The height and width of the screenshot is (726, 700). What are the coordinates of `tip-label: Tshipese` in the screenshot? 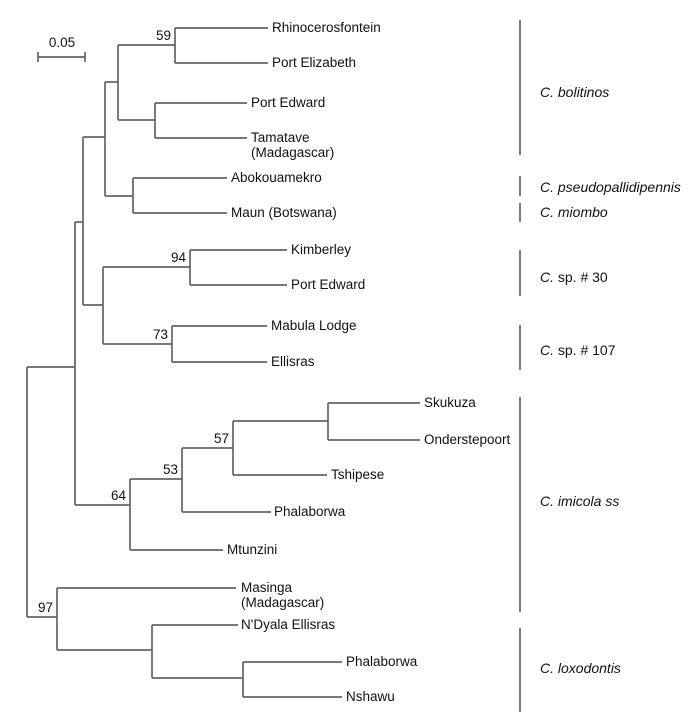 It's located at (358, 474).